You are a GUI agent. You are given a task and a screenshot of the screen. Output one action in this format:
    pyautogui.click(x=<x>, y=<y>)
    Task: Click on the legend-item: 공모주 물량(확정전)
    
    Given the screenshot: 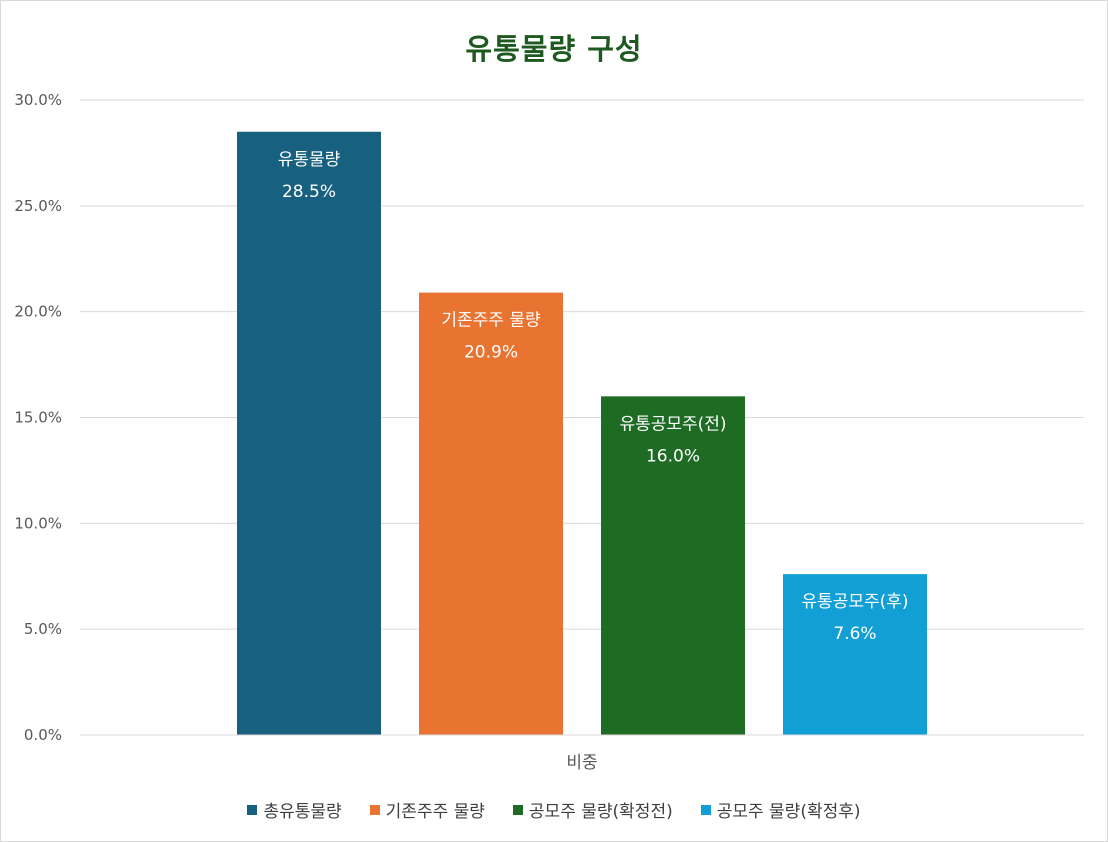 What is the action you would take?
    pyautogui.click(x=592, y=809)
    